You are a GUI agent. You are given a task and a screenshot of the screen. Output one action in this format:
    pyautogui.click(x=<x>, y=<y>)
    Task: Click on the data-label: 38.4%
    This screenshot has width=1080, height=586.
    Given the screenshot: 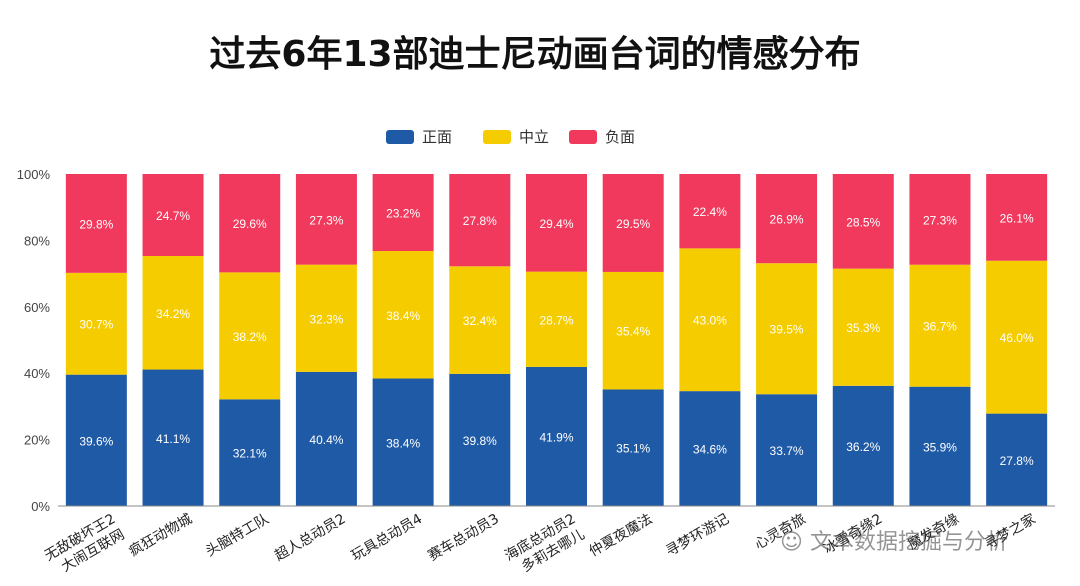 What is the action you would take?
    pyautogui.click(x=403, y=443)
    